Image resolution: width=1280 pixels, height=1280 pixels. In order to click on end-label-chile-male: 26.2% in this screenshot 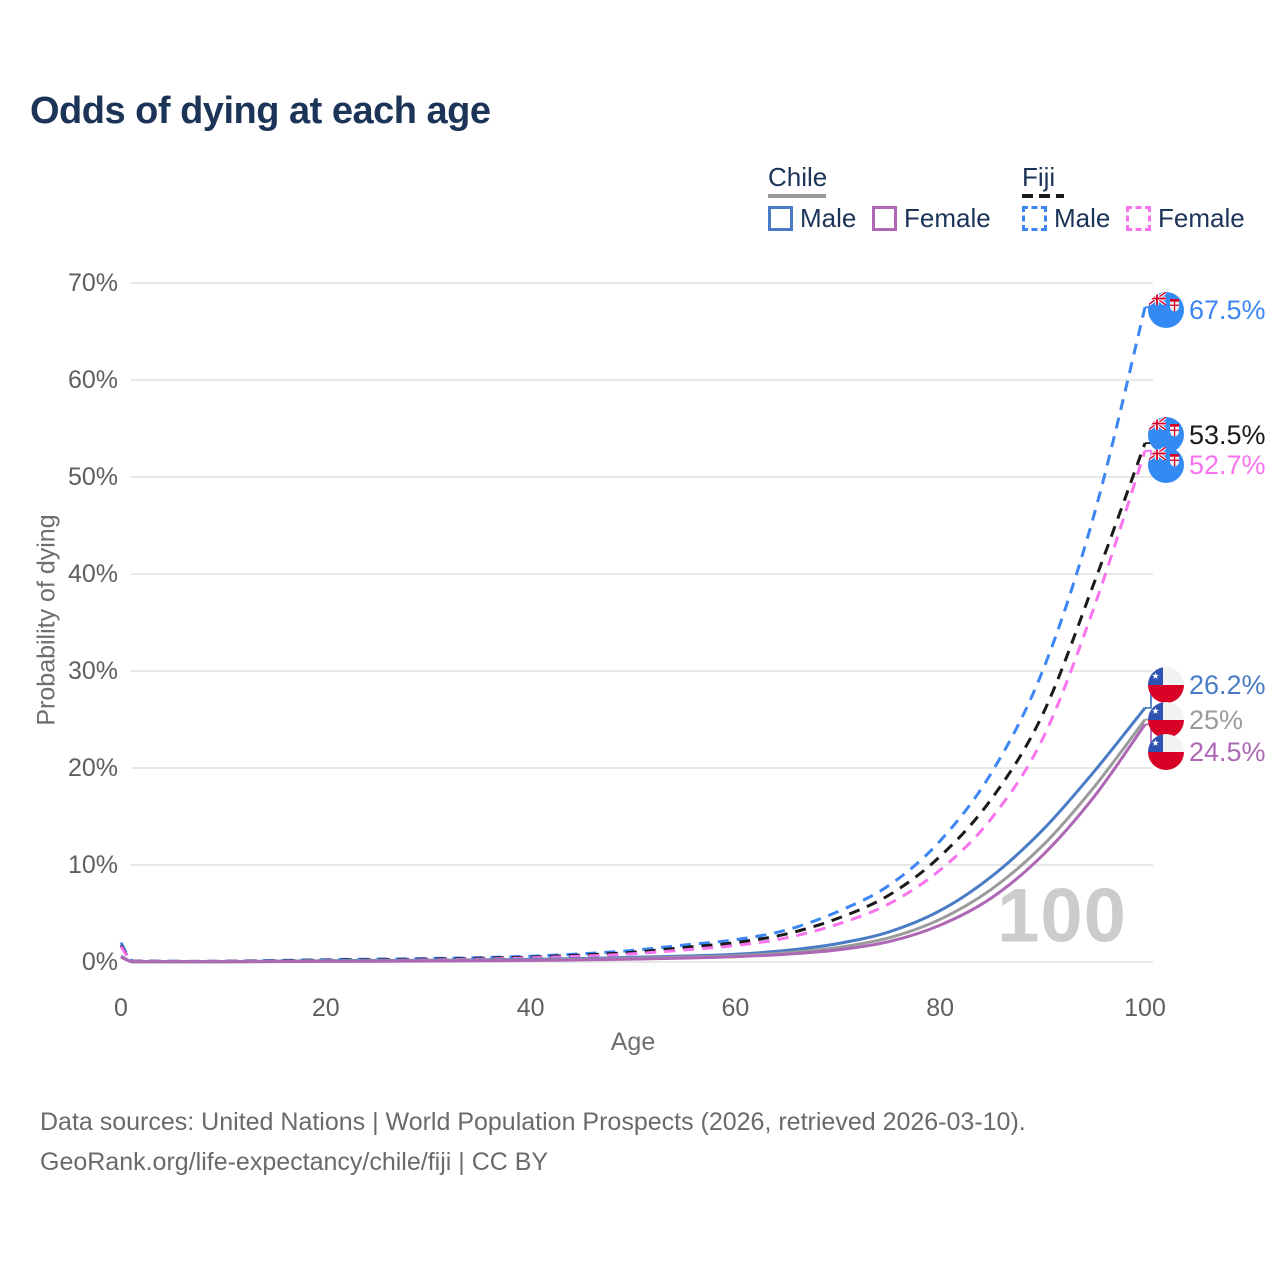, I will do `click(1207, 685)`.